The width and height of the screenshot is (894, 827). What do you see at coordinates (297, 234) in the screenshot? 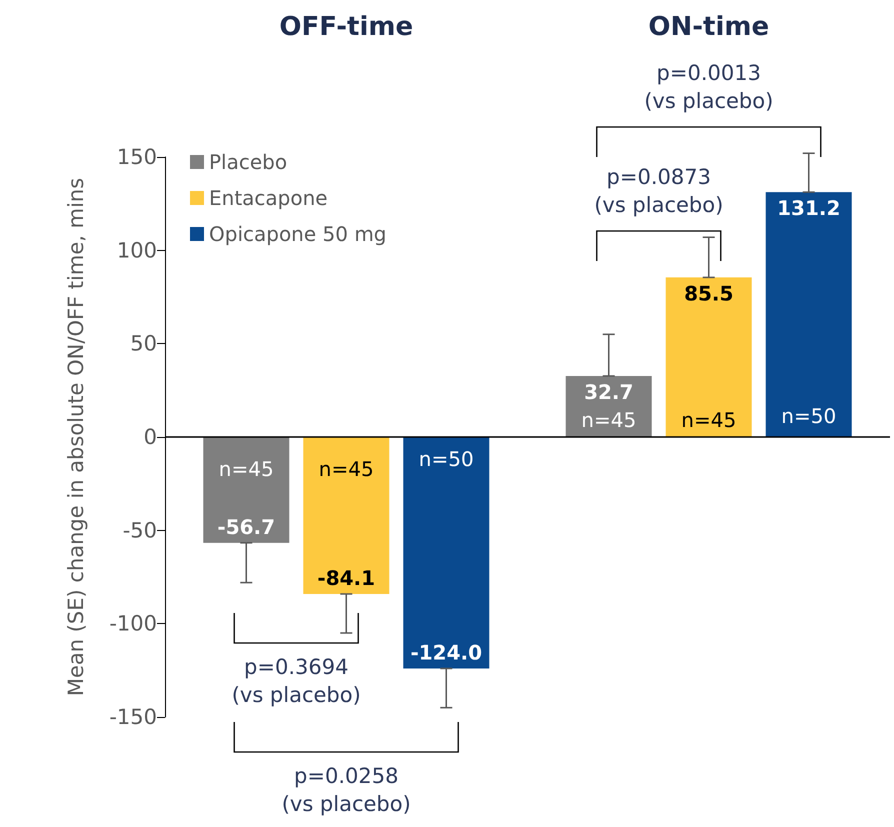
I see `legend-label: Opicapone 50 mg` at bounding box center [297, 234].